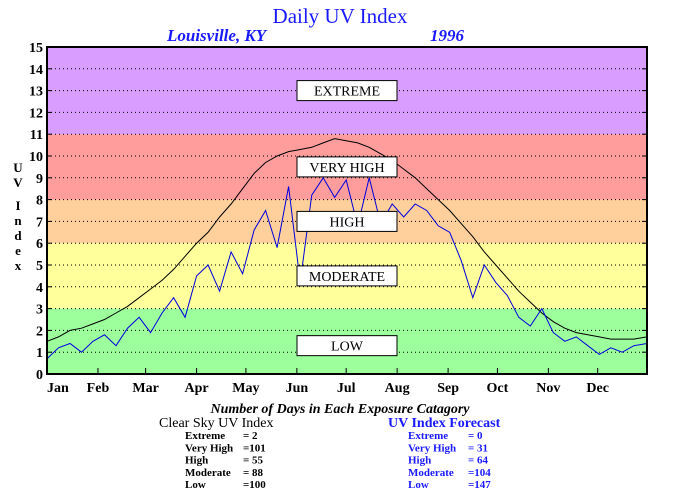  I want to click on x-tick-label: Oct, so click(498, 388).